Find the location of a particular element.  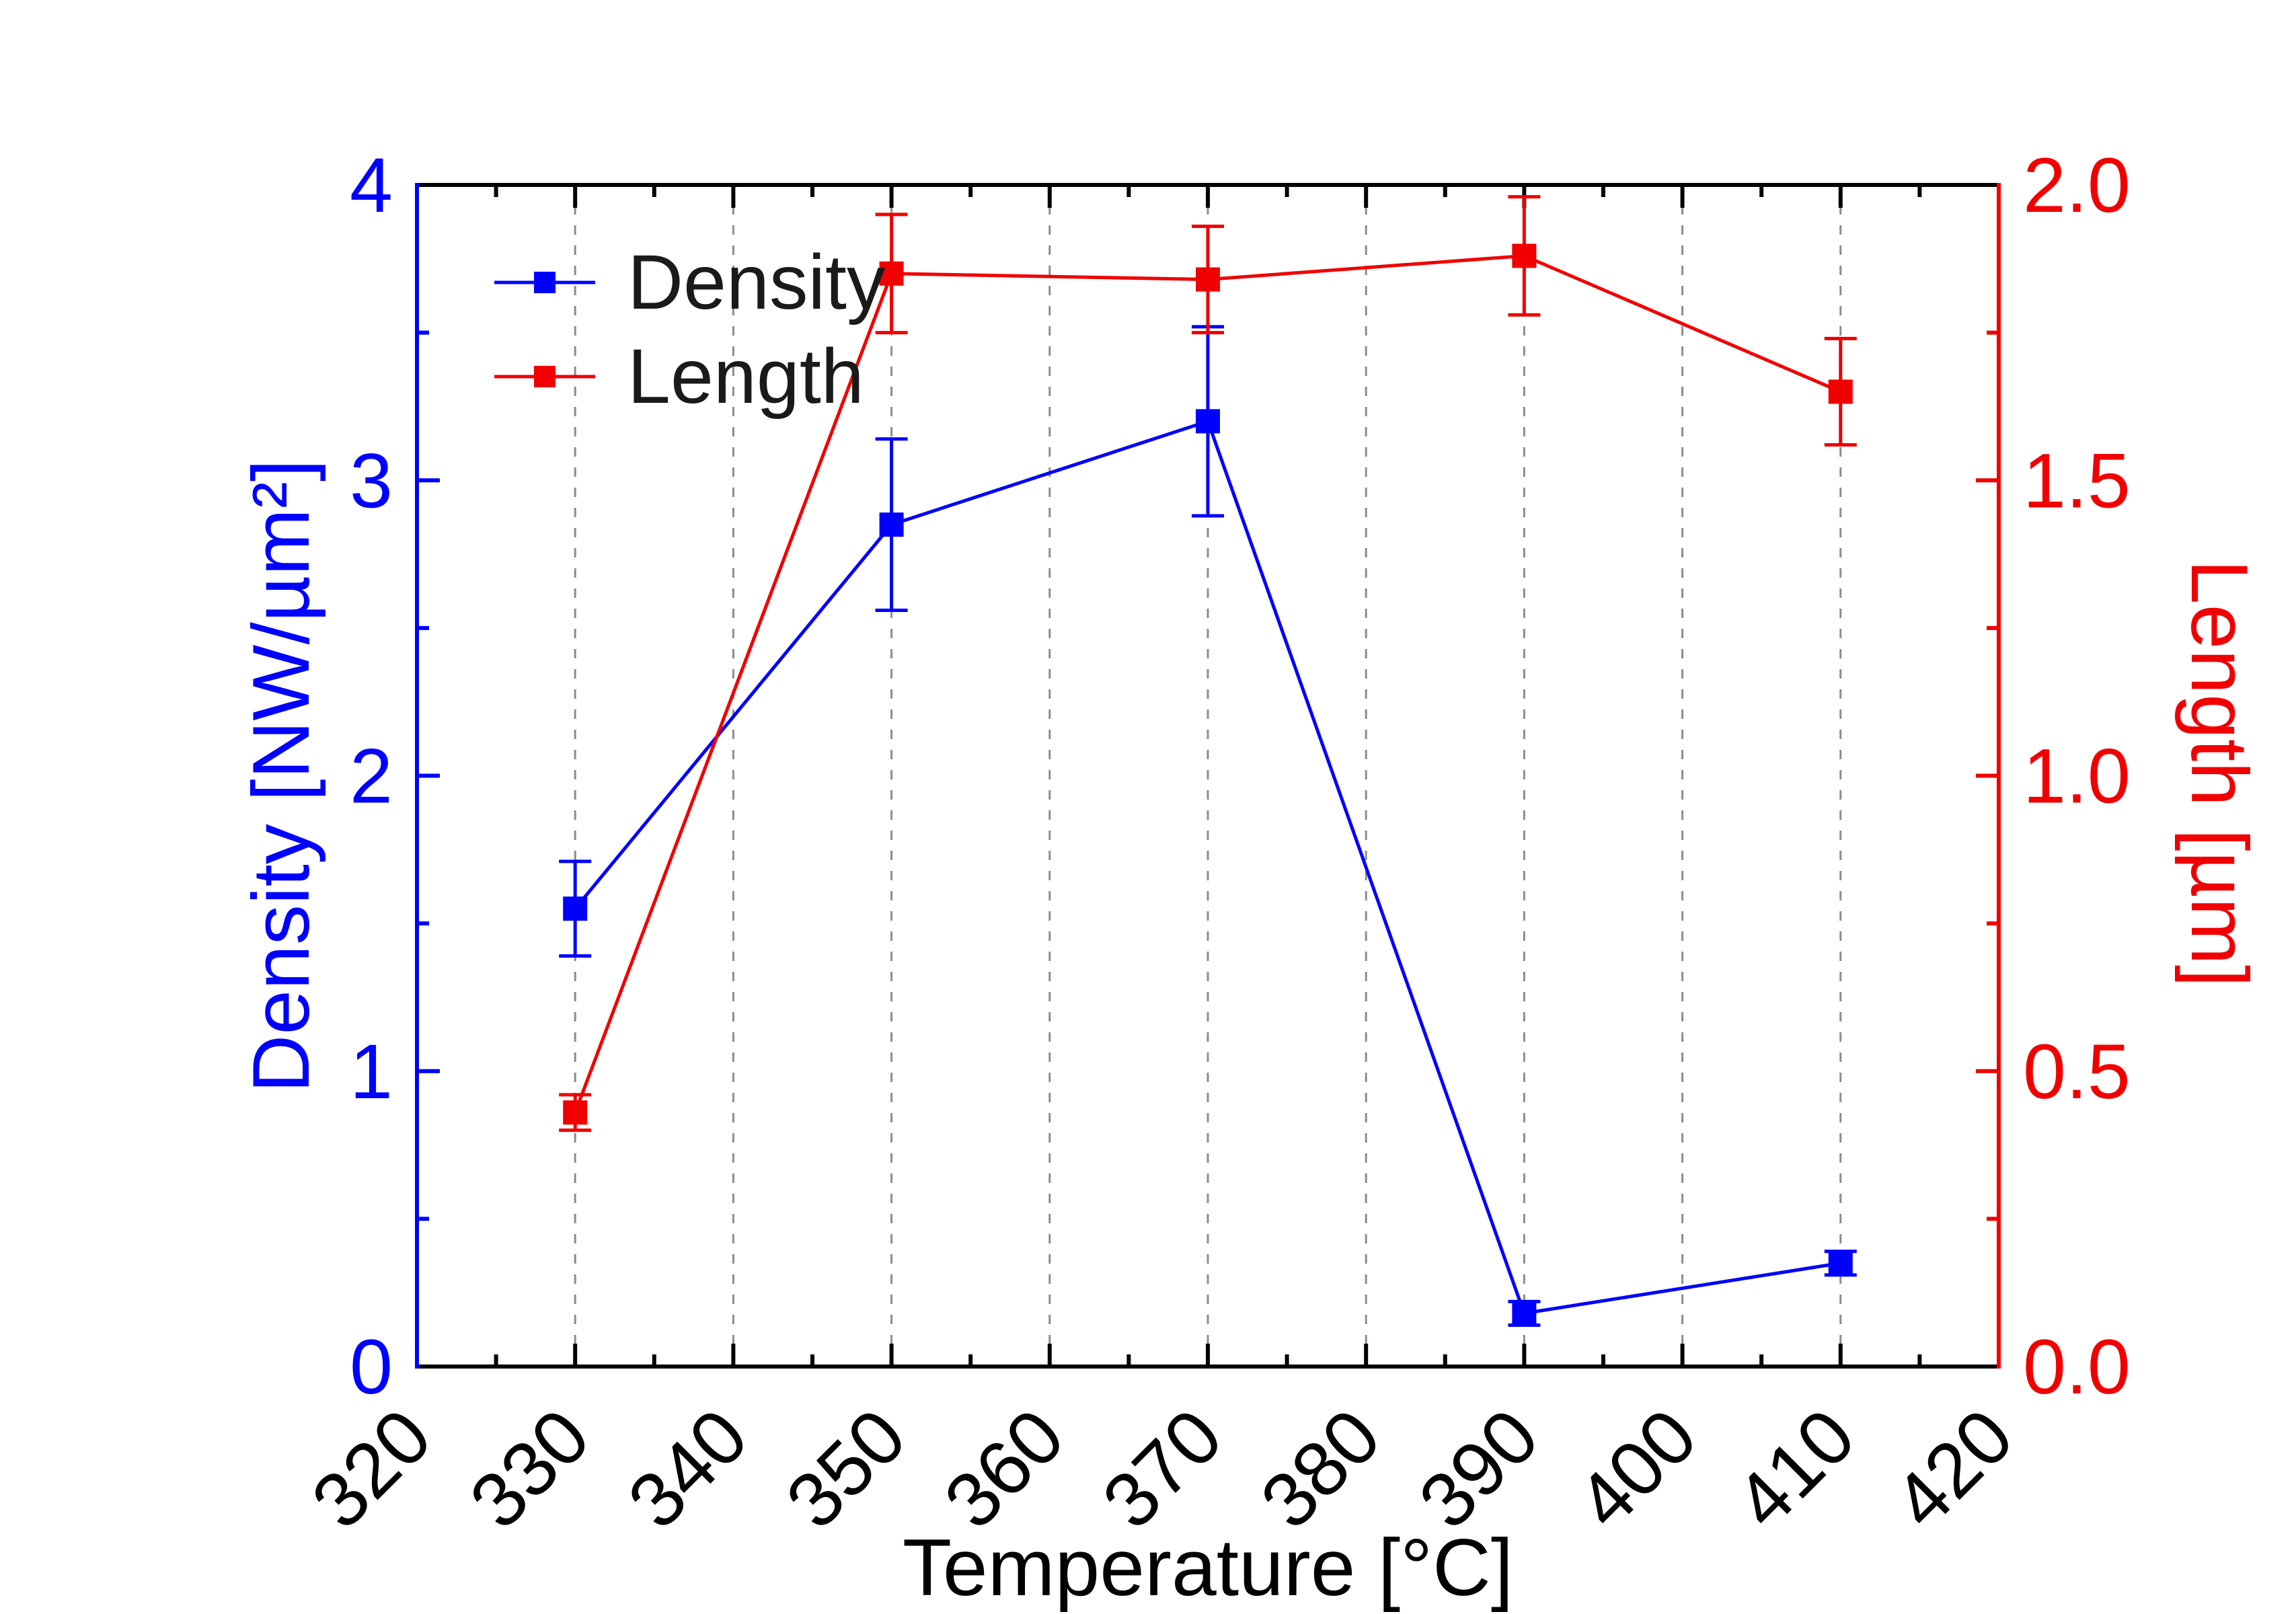

legend: Density Length is located at coordinates (690, 329).